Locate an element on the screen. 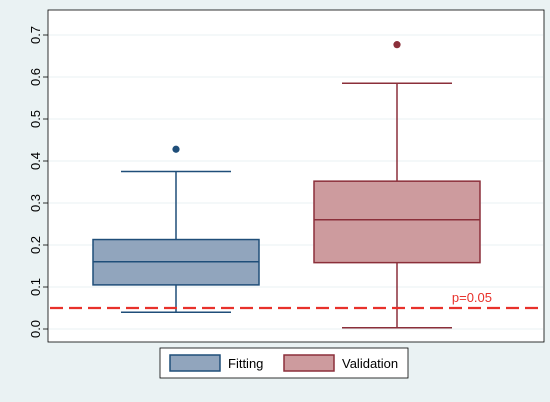 This screenshot has width=550, height=402. y-tick-label: 0.5 is located at coordinates (35, 119).